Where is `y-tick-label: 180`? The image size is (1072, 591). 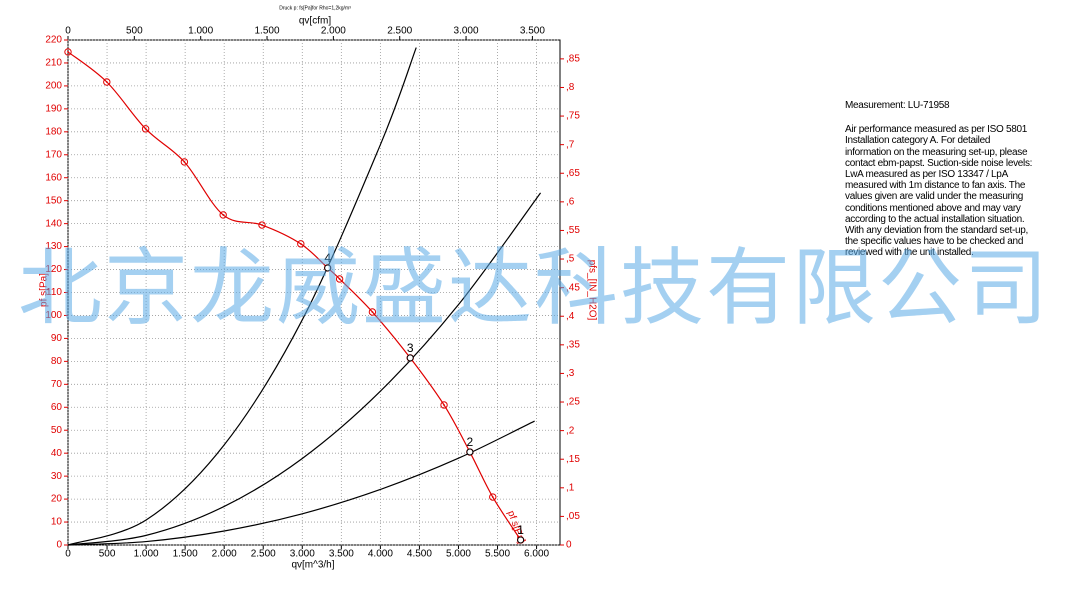
y-tick-label: 180 is located at coordinates (53, 131).